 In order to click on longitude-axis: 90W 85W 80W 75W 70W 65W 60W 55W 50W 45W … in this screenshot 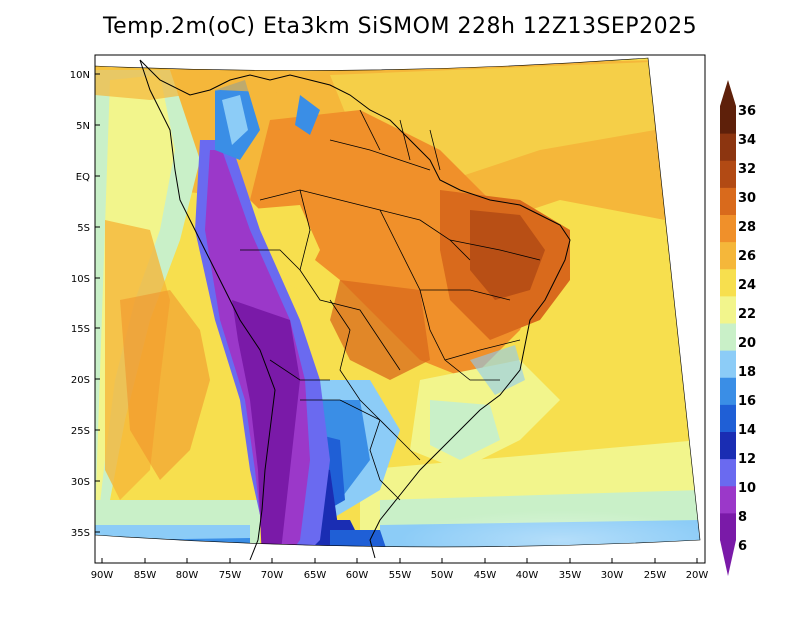, I will do `click(400, 569)`.